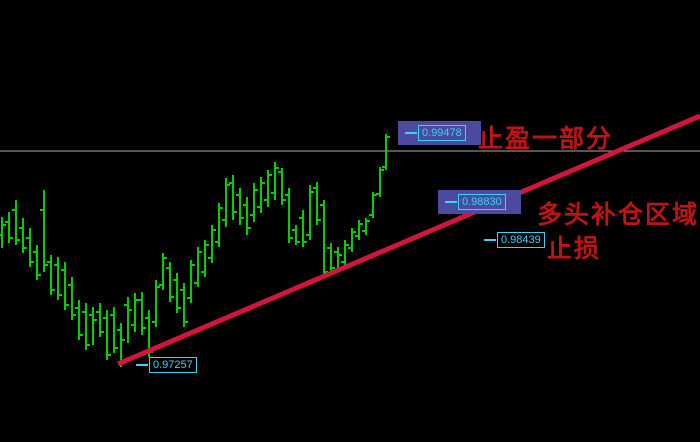 The width and height of the screenshot is (700, 442). I want to click on annotation-add-position-zone: 多头补仓区域, so click(618, 215).